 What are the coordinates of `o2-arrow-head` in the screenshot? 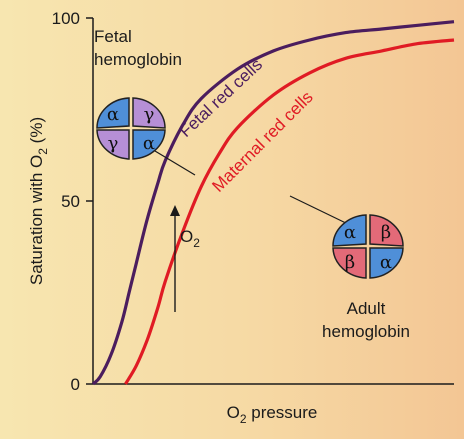 It's located at (175, 210).